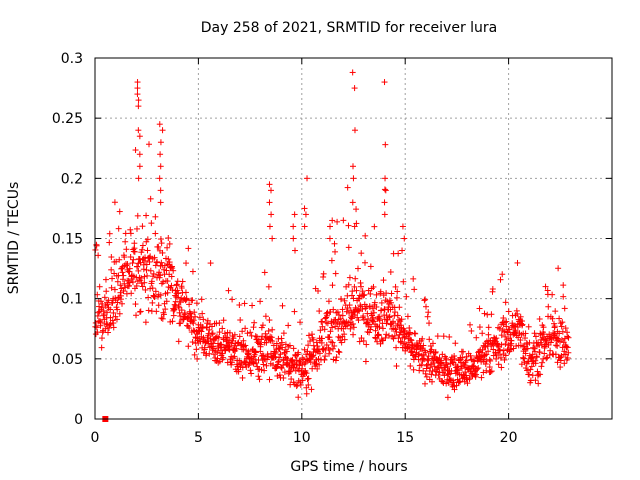  Describe the element at coordinates (72, 59) in the screenshot. I see `y-tick-label: 0.3` at that location.